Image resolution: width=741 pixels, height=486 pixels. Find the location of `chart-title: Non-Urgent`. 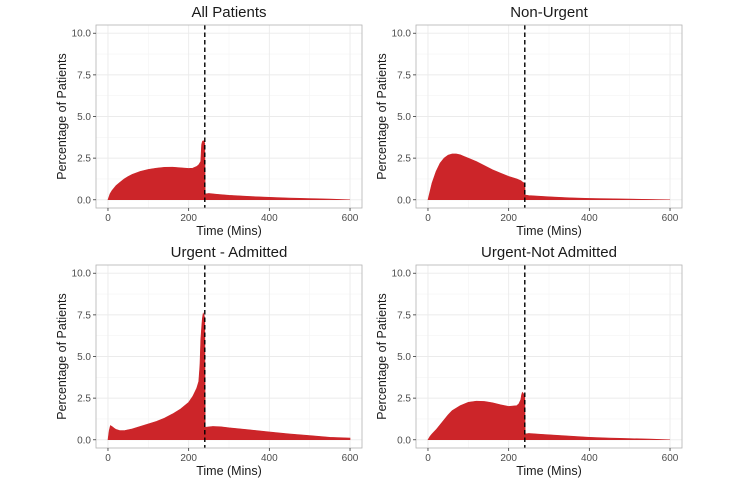

chart-title: Non-Urgent is located at coordinates (549, 12).